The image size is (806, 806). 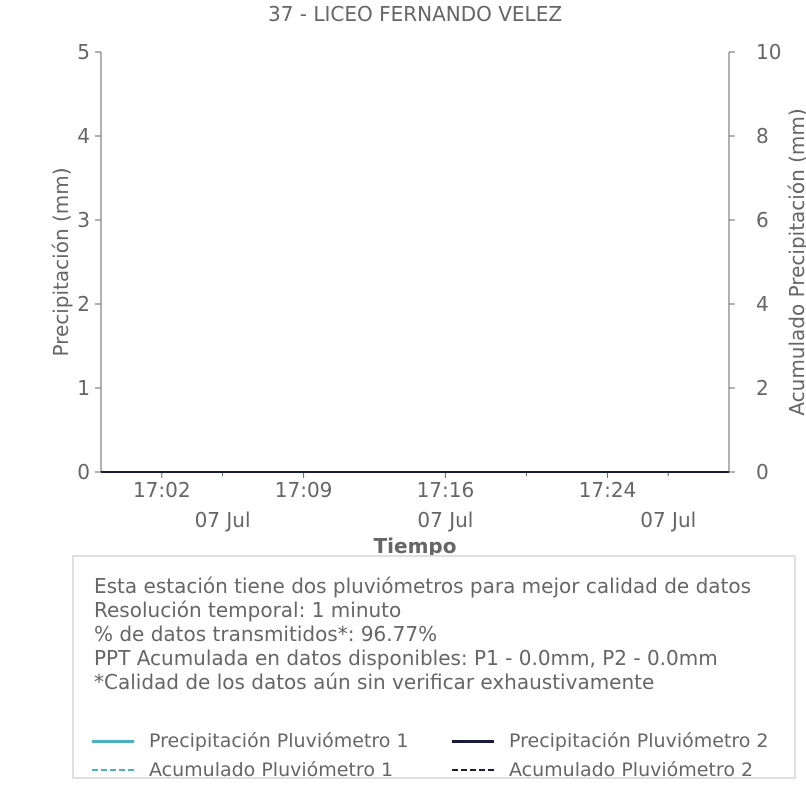 I want to click on left-y-axis-label: Precipitación (mm), so click(x=61, y=261).